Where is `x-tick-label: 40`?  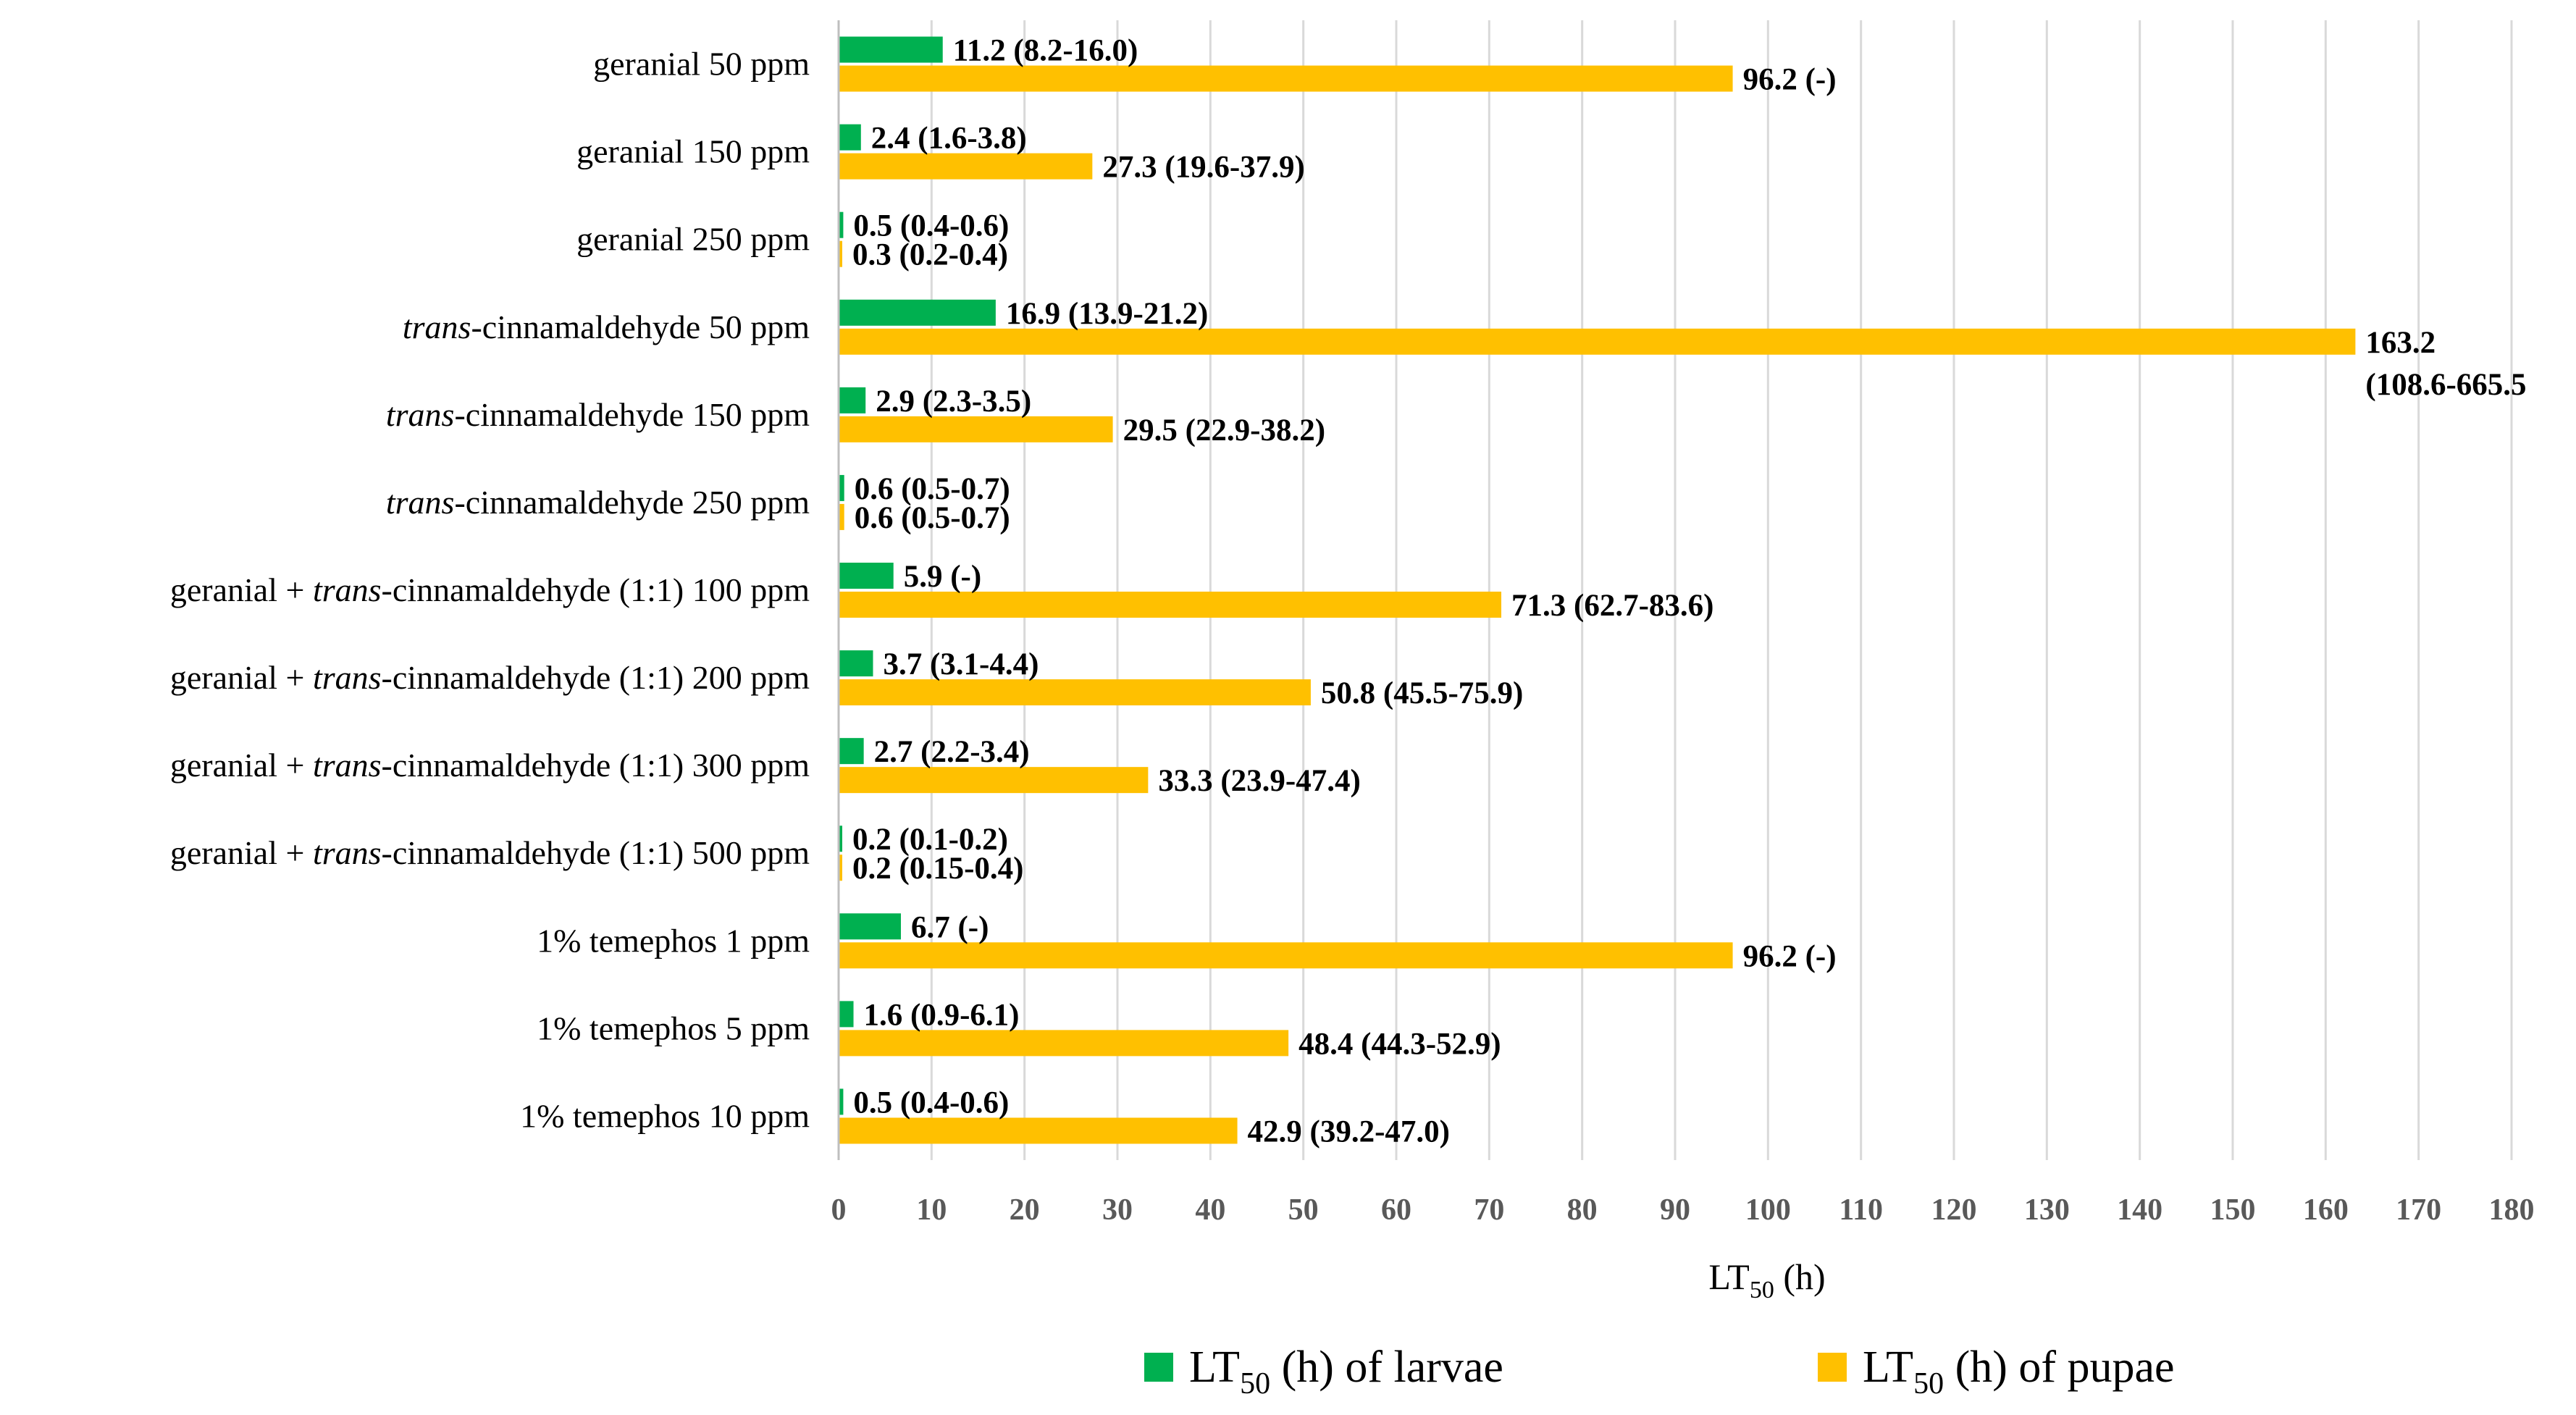 x-tick-label: 40 is located at coordinates (1210, 1210).